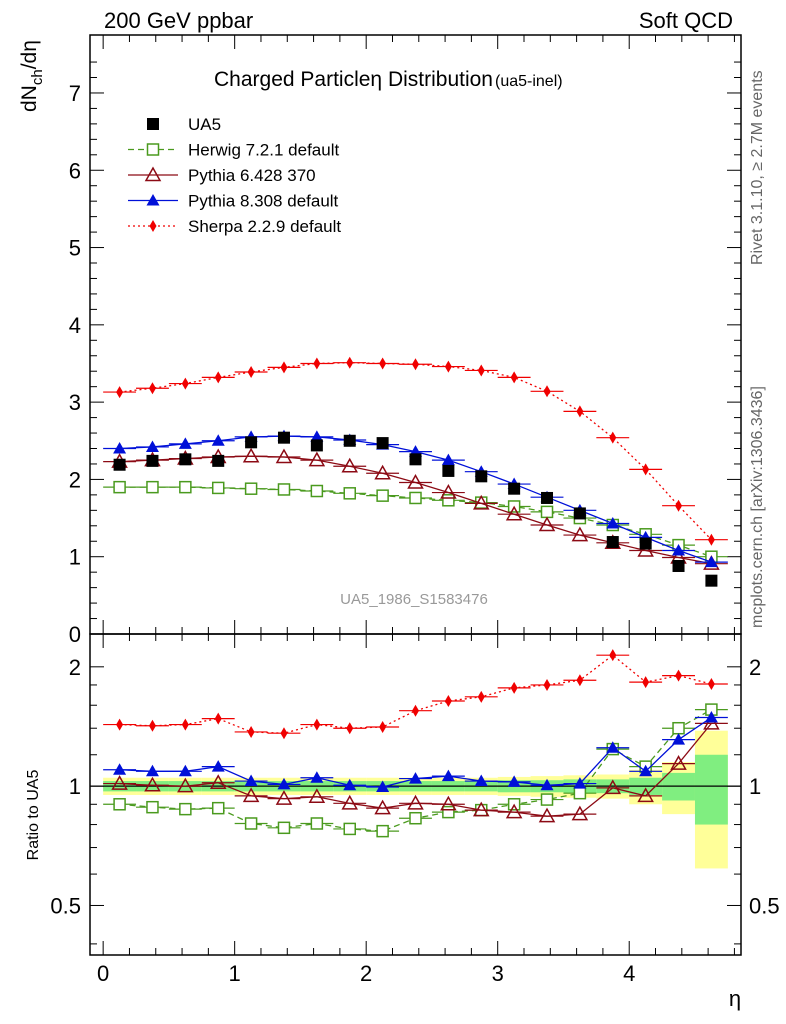  Describe the element at coordinates (29, 98) in the screenshot. I see `main-ylabel-text: dN` at that location.